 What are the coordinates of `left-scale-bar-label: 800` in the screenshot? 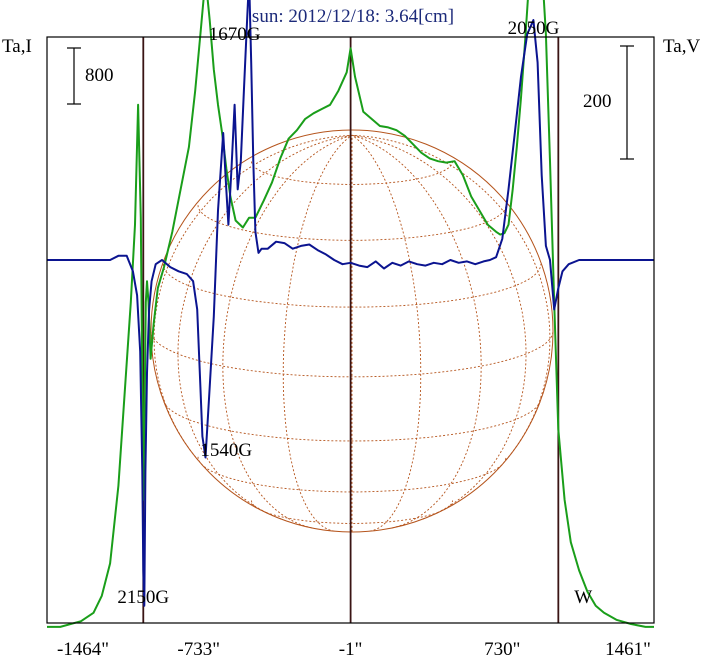 It's located at (99, 75).